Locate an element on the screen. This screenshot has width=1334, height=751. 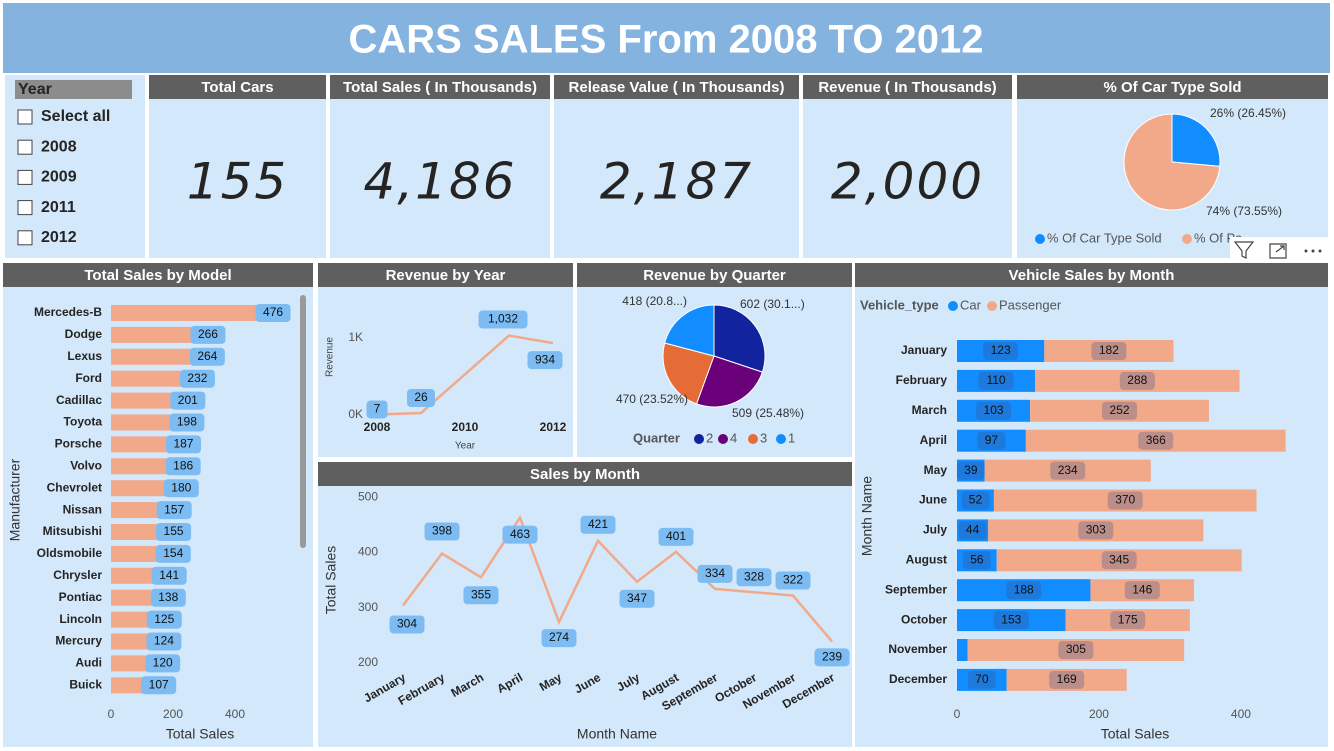
data-label: 175 is located at coordinates (1128, 619).